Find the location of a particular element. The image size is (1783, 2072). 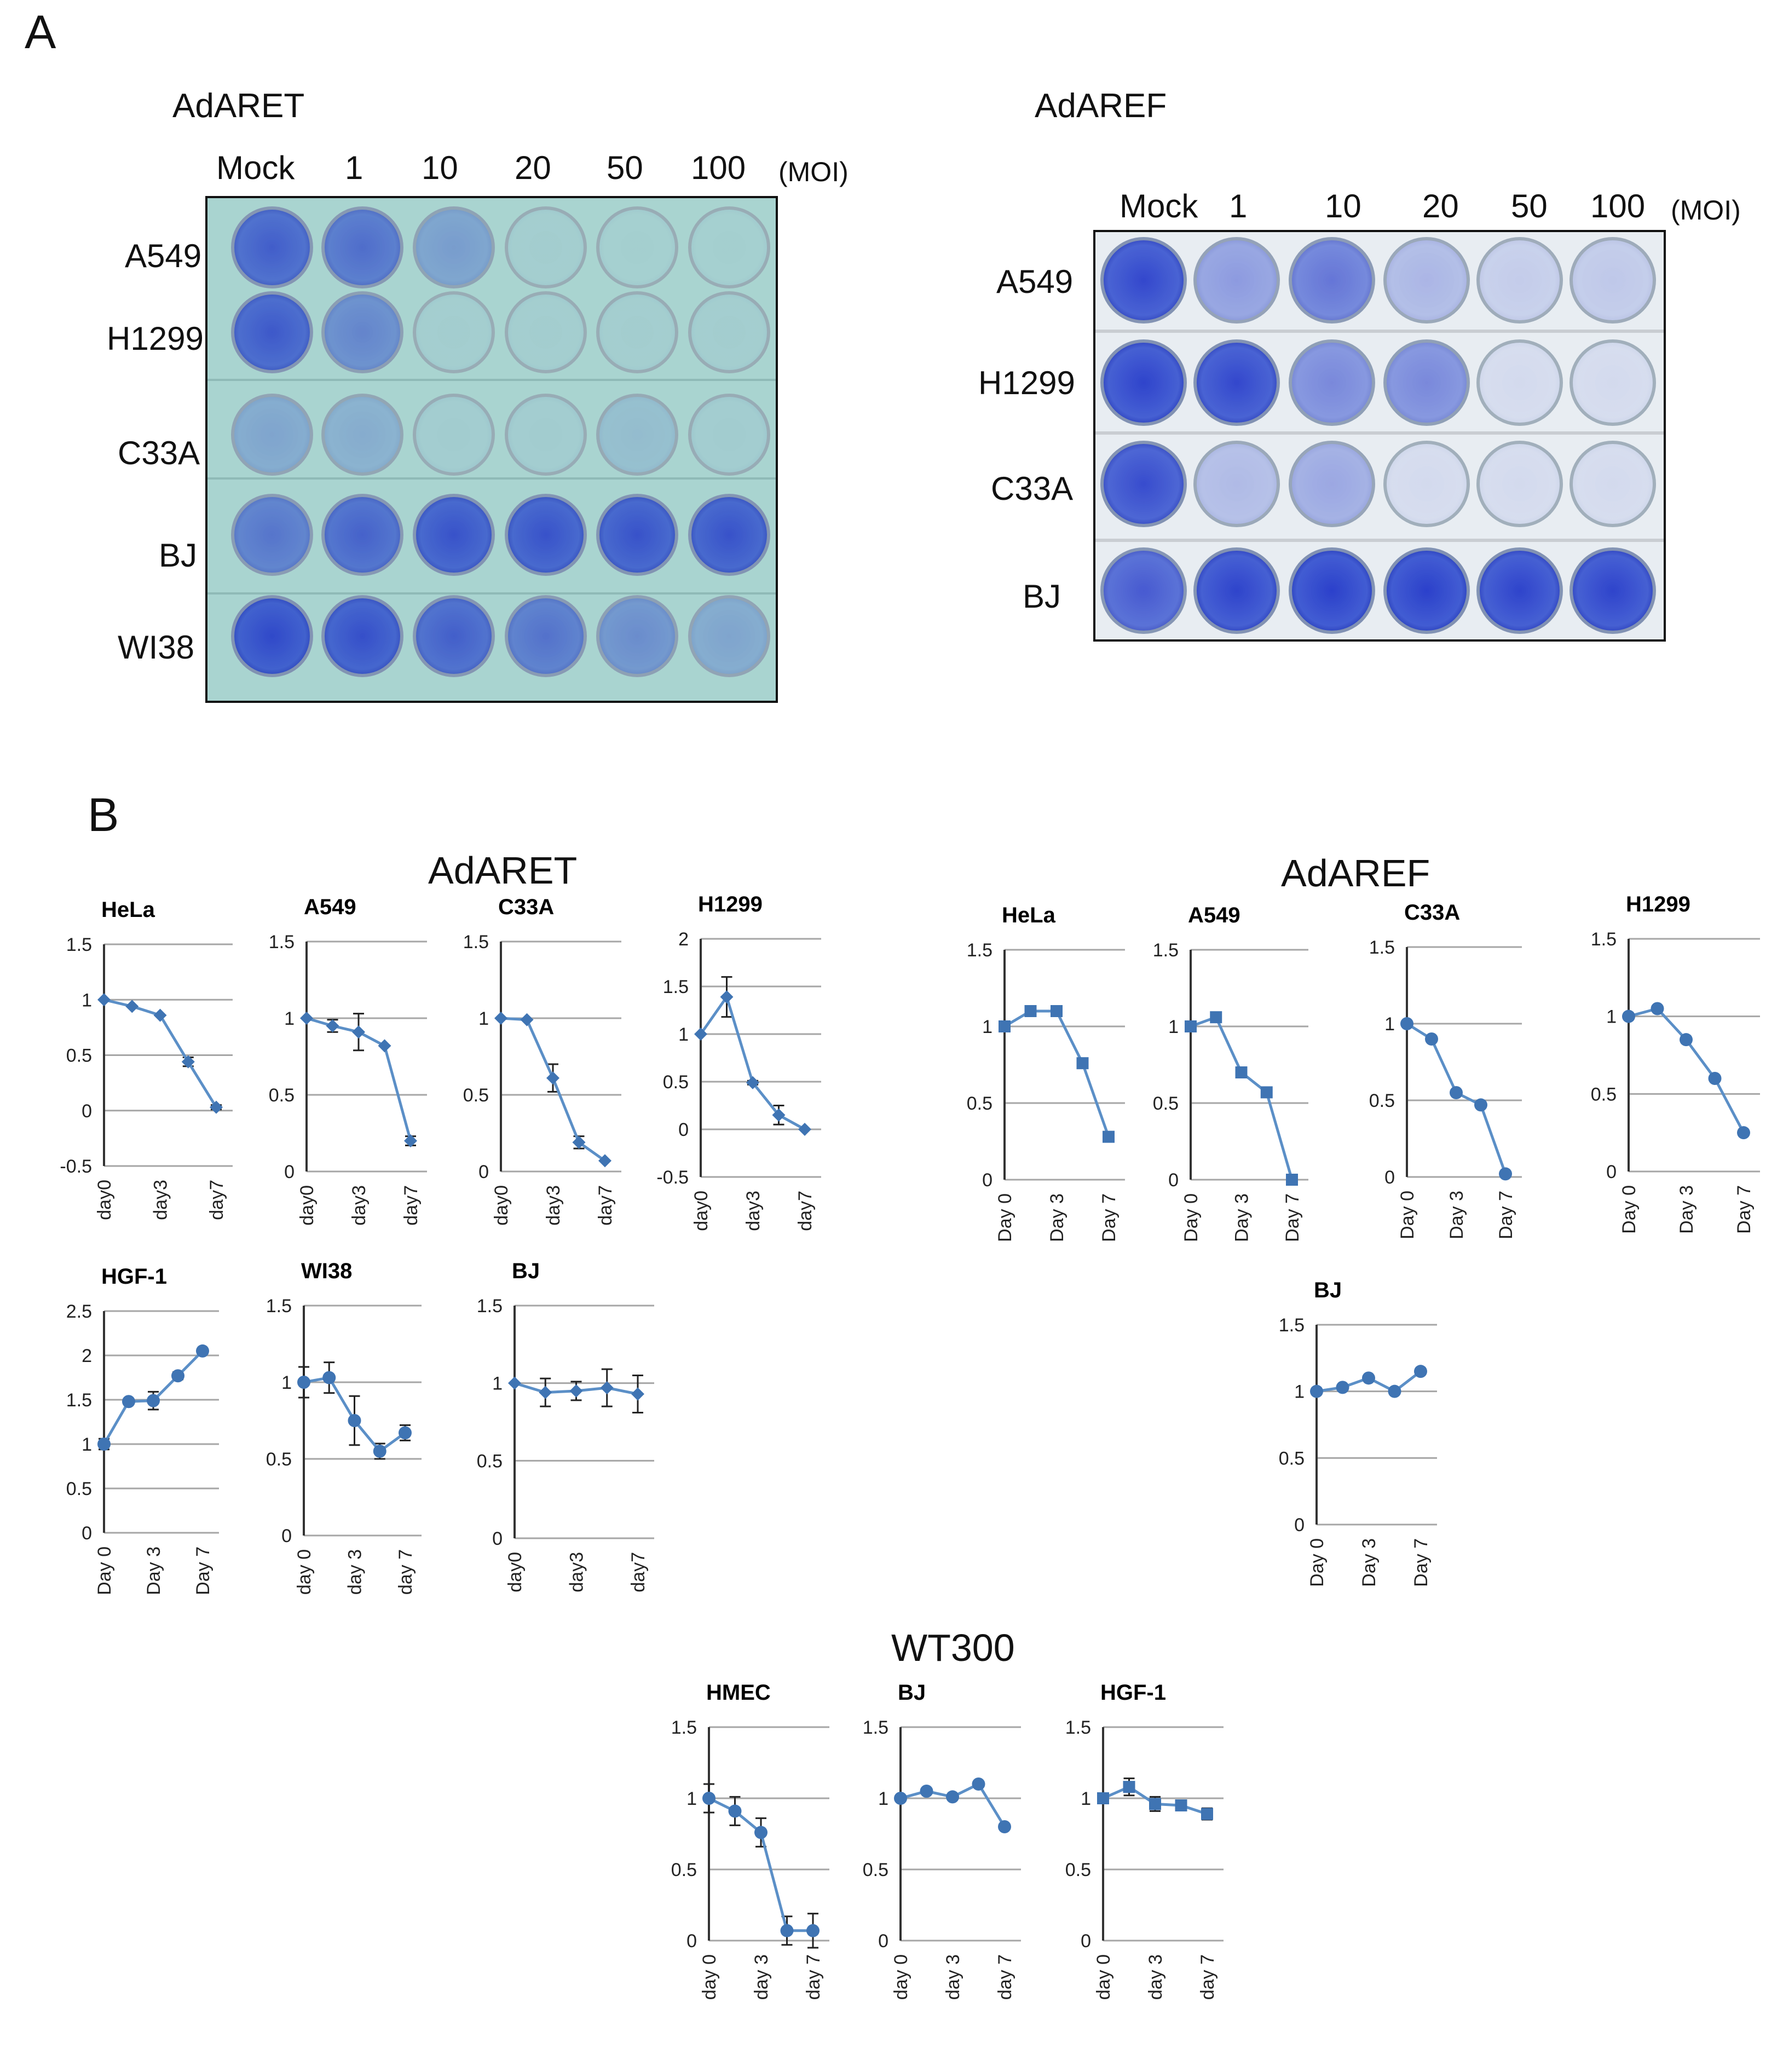

y-tick-label: 2.5 is located at coordinates (79, 1311).